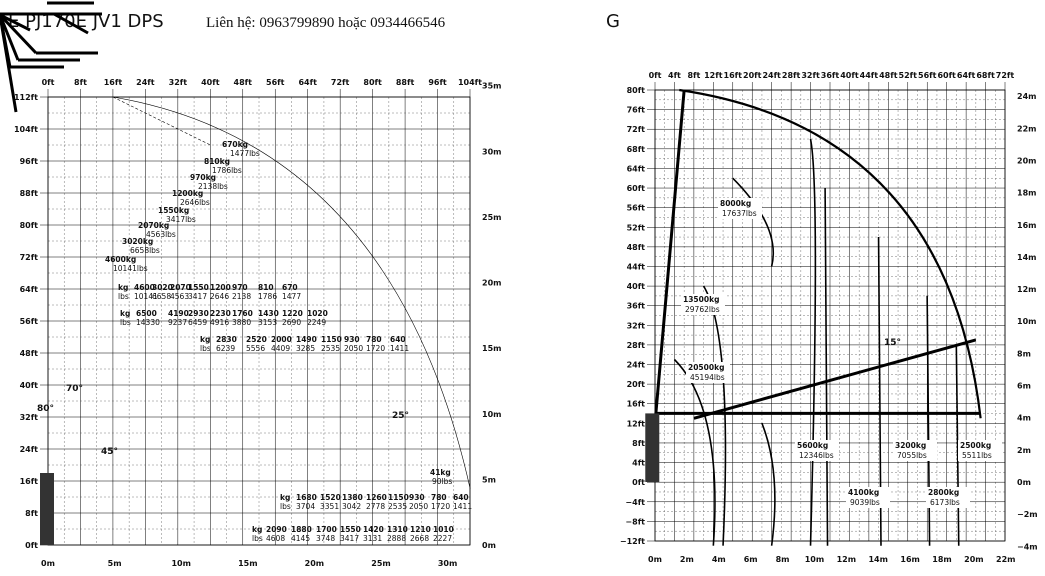 Image resolution: width=1045 pixels, height=576 pixels. Describe the element at coordinates (846, 559) in the screenshot. I see `bottom-axis-label: 12m` at that location.